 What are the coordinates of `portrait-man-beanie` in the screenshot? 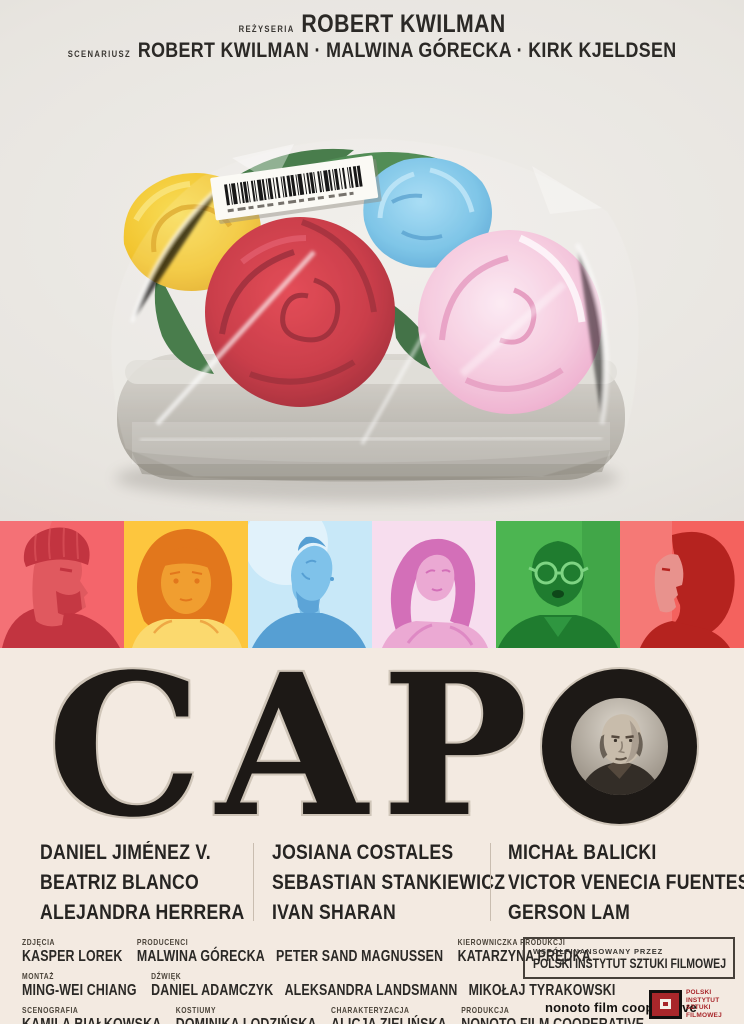 It's located at (62, 584).